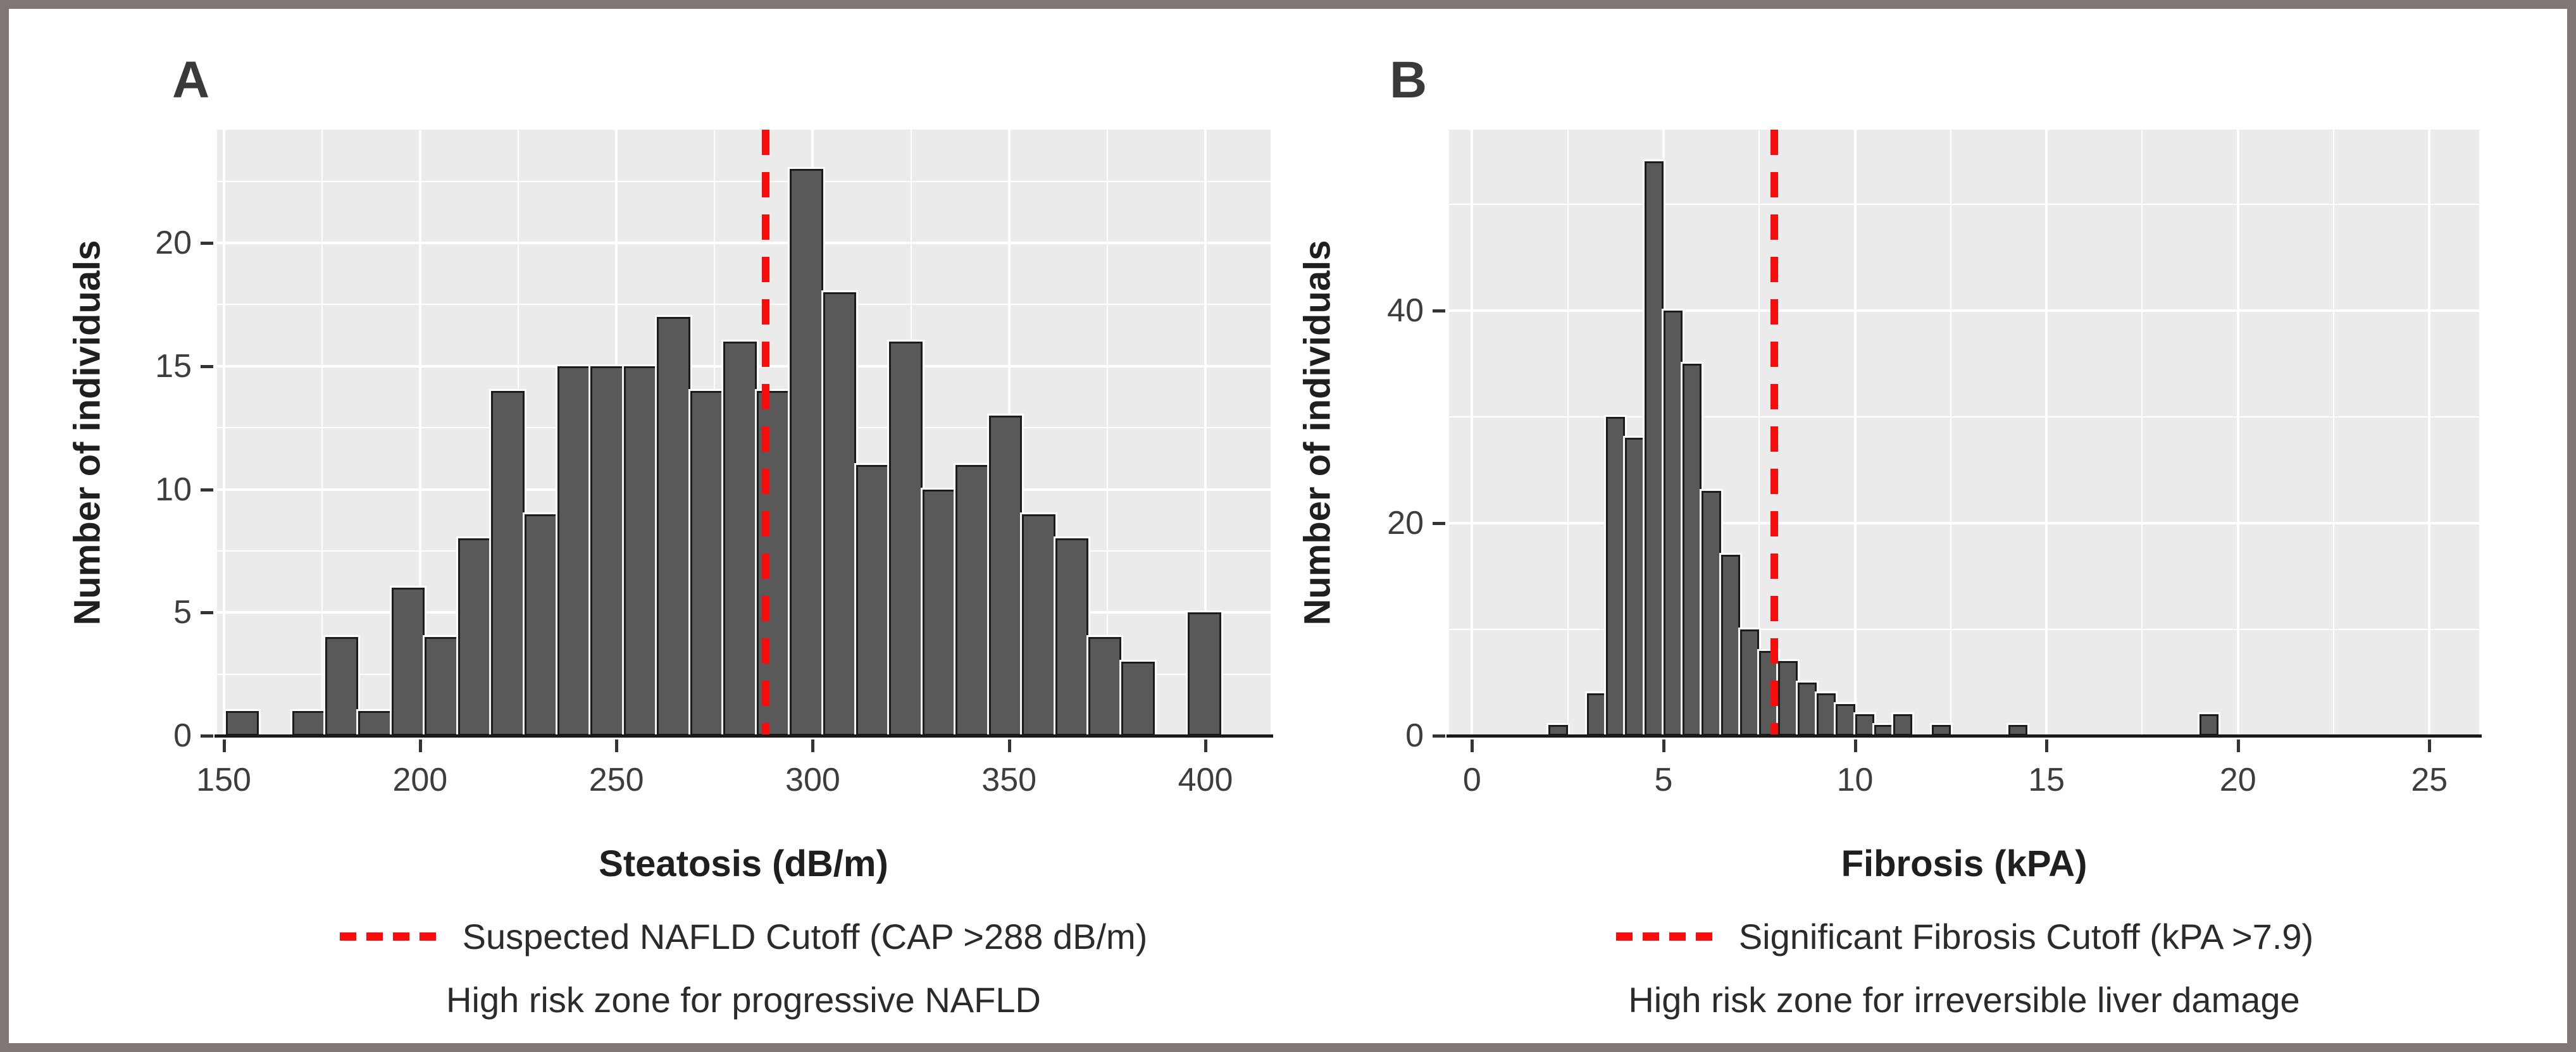  I want to click on panel-b-label: B, so click(1409, 80).